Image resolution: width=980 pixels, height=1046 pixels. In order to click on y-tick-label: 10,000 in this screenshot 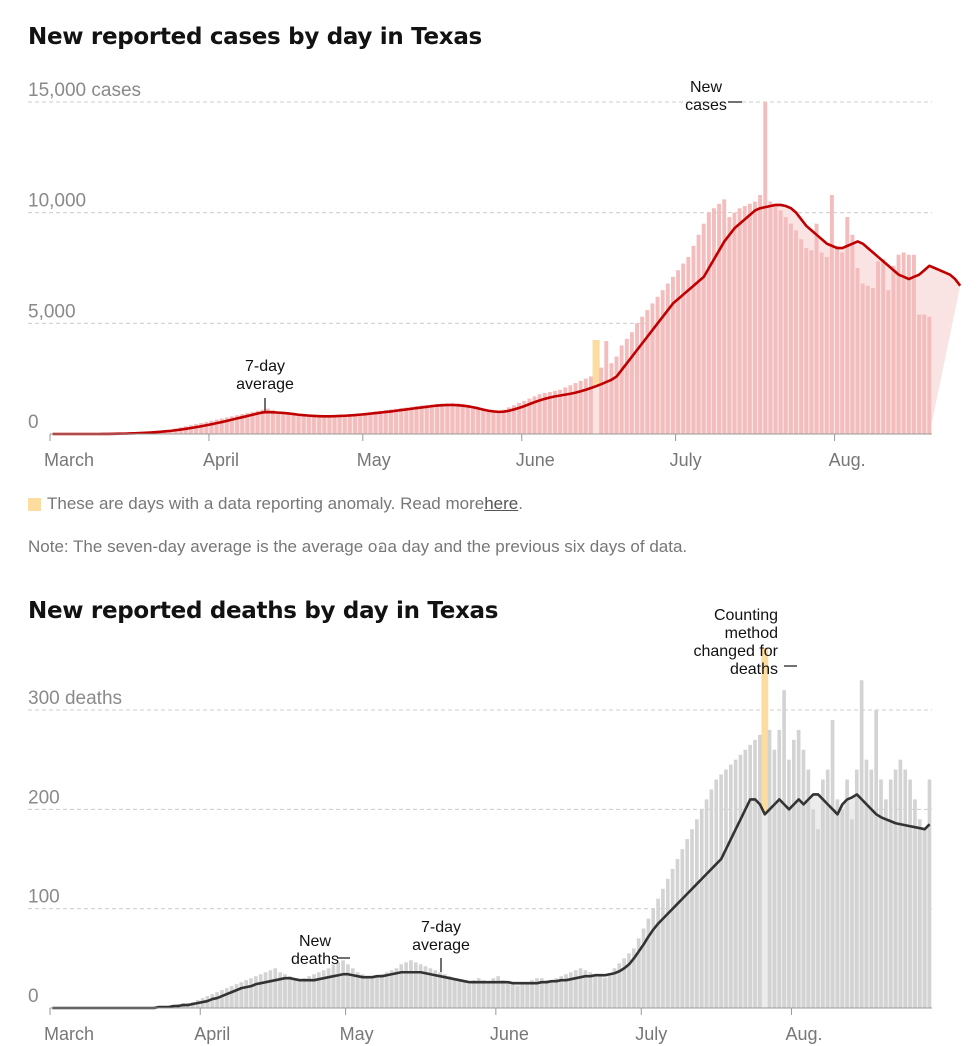, I will do `click(57, 201)`.